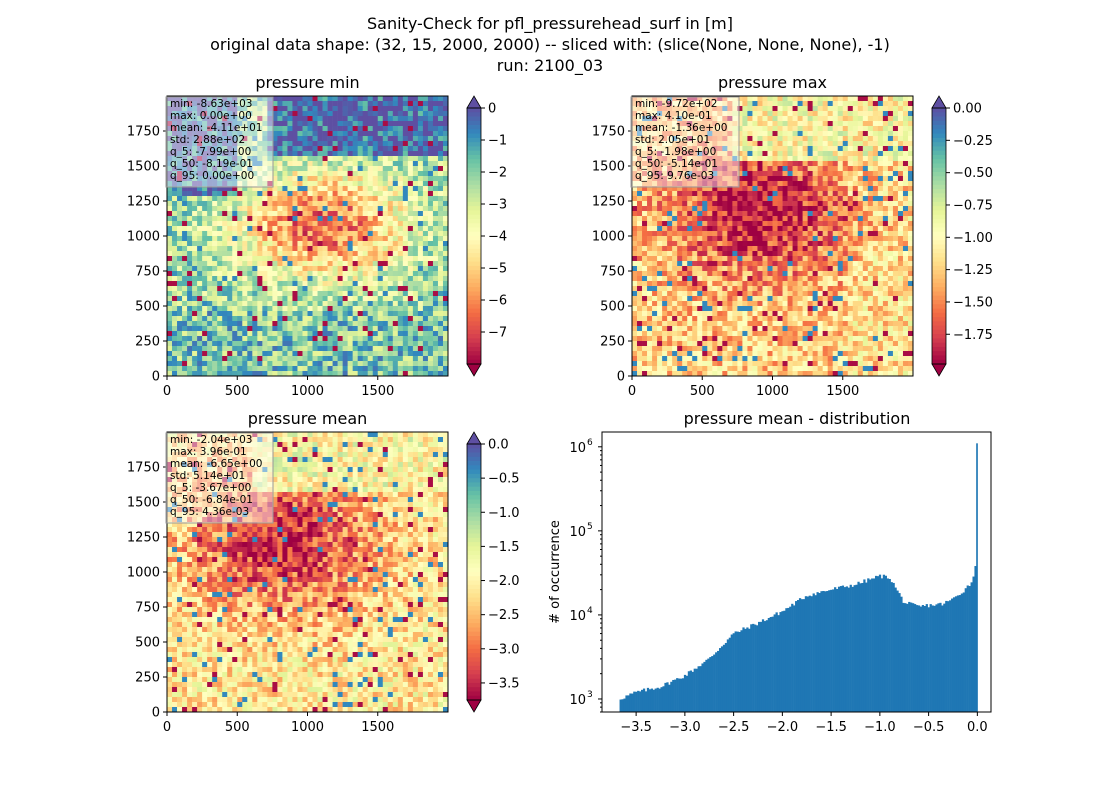 The height and width of the screenshot is (804, 1100). What do you see at coordinates (377, 391) in the screenshot?
I see `x-tick-label: 1500` at bounding box center [377, 391].